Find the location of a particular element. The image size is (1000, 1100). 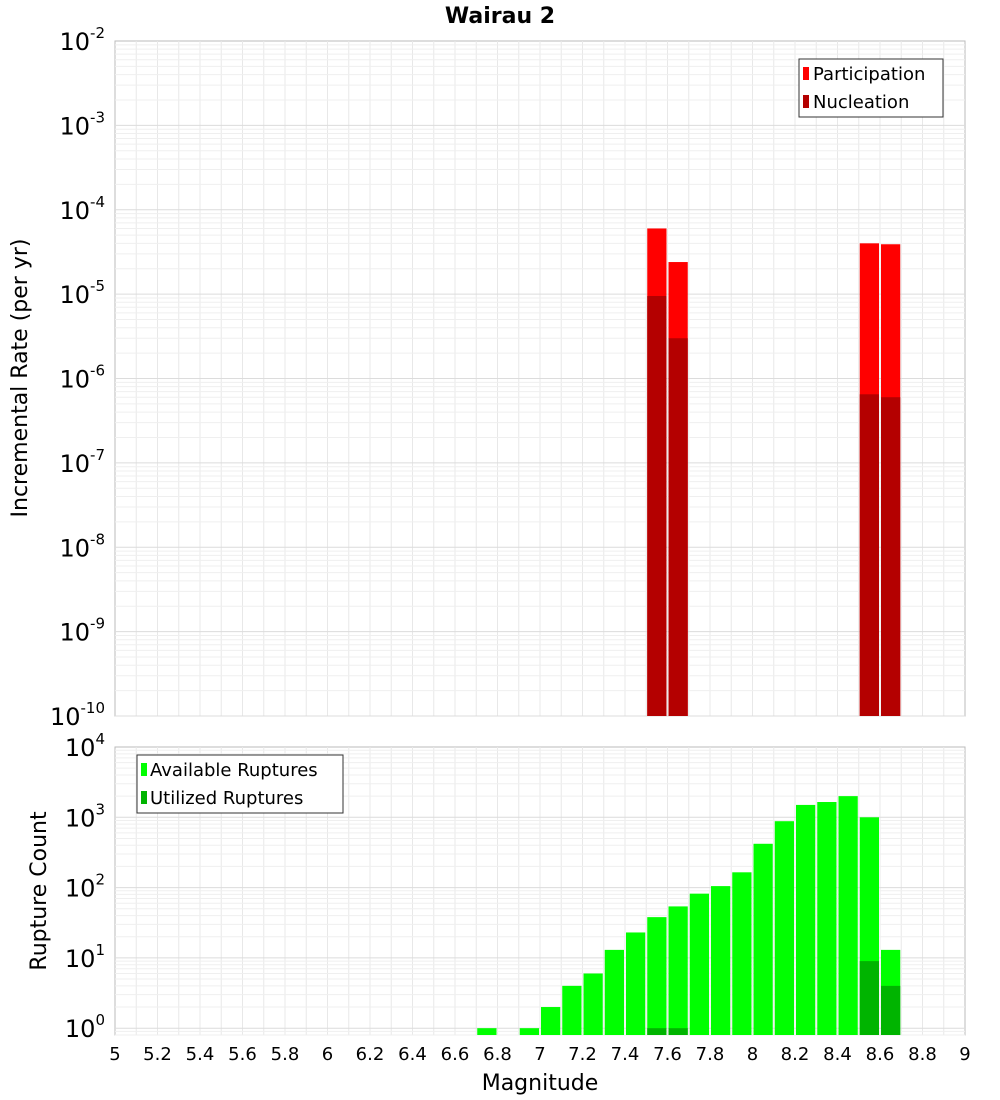

bottom-y-ticks: 10⁰ 10¹ 10² 10³ 10⁴ is located at coordinates (85, 886).